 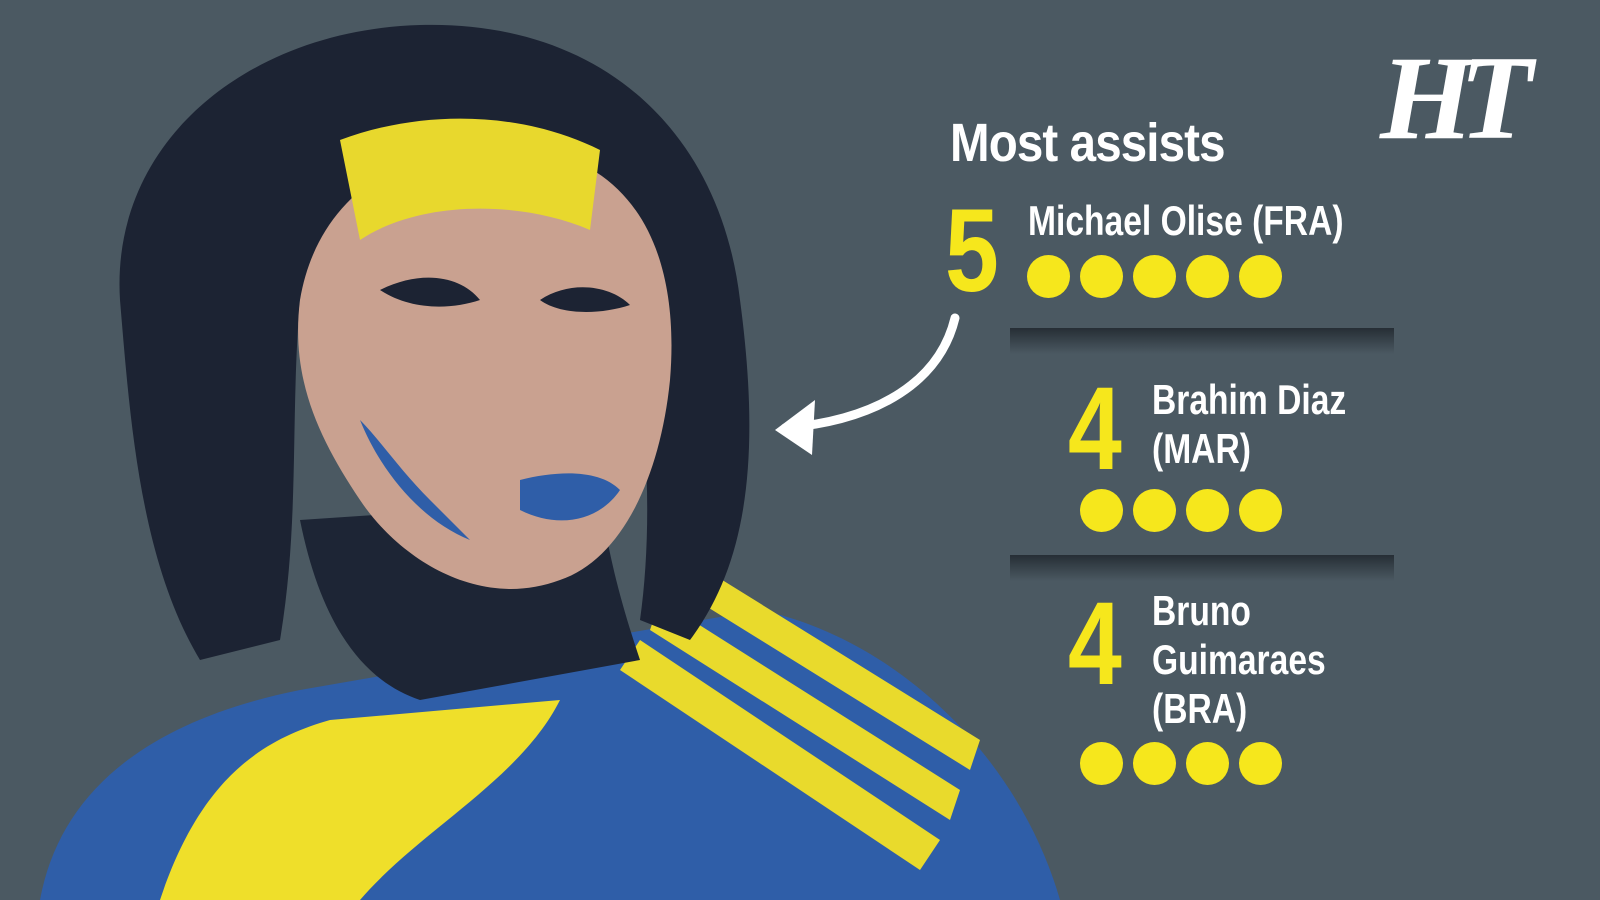 What do you see at coordinates (360, 800) in the screenshot?
I see `shirt-yellow` at bounding box center [360, 800].